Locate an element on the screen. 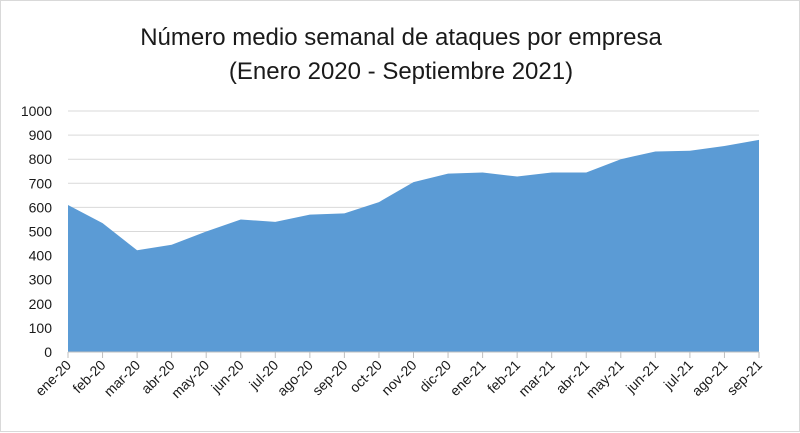  y-tick-label: 0 is located at coordinates (48, 352).